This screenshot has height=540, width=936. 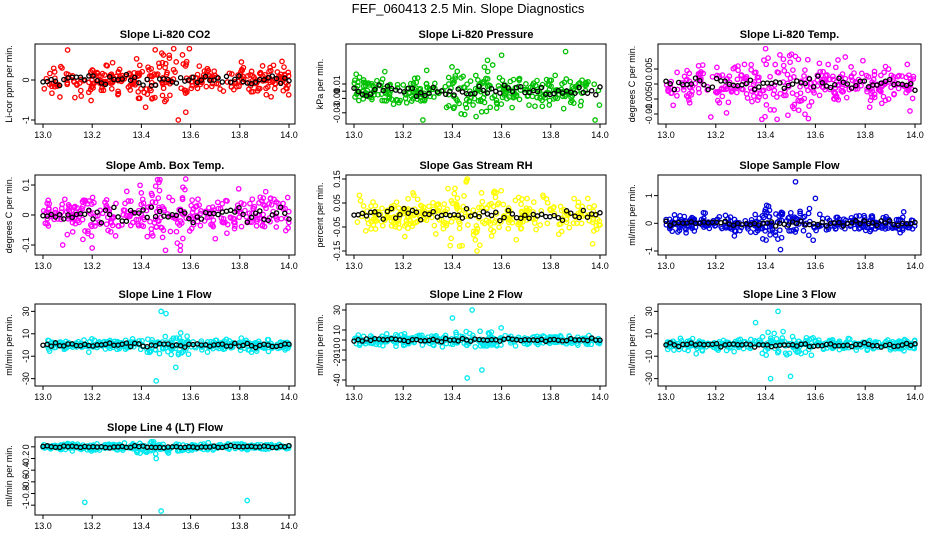 What do you see at coordinates (165, 428) in the screenshot?
I see `chart-title: Slope Line 4 (LT) Flow` at bounding box center [165, 428].